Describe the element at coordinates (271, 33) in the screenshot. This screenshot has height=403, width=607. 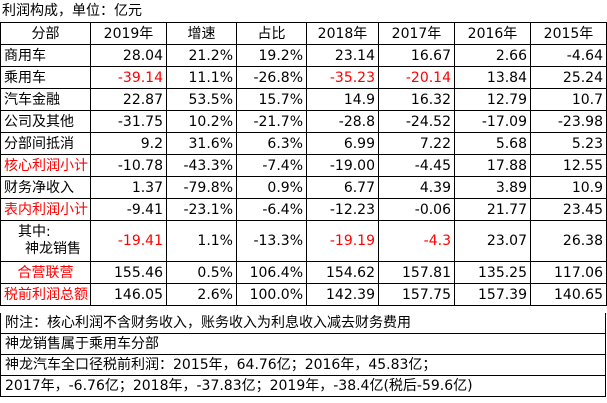
I see `header-cell-share: 占比` at that location.